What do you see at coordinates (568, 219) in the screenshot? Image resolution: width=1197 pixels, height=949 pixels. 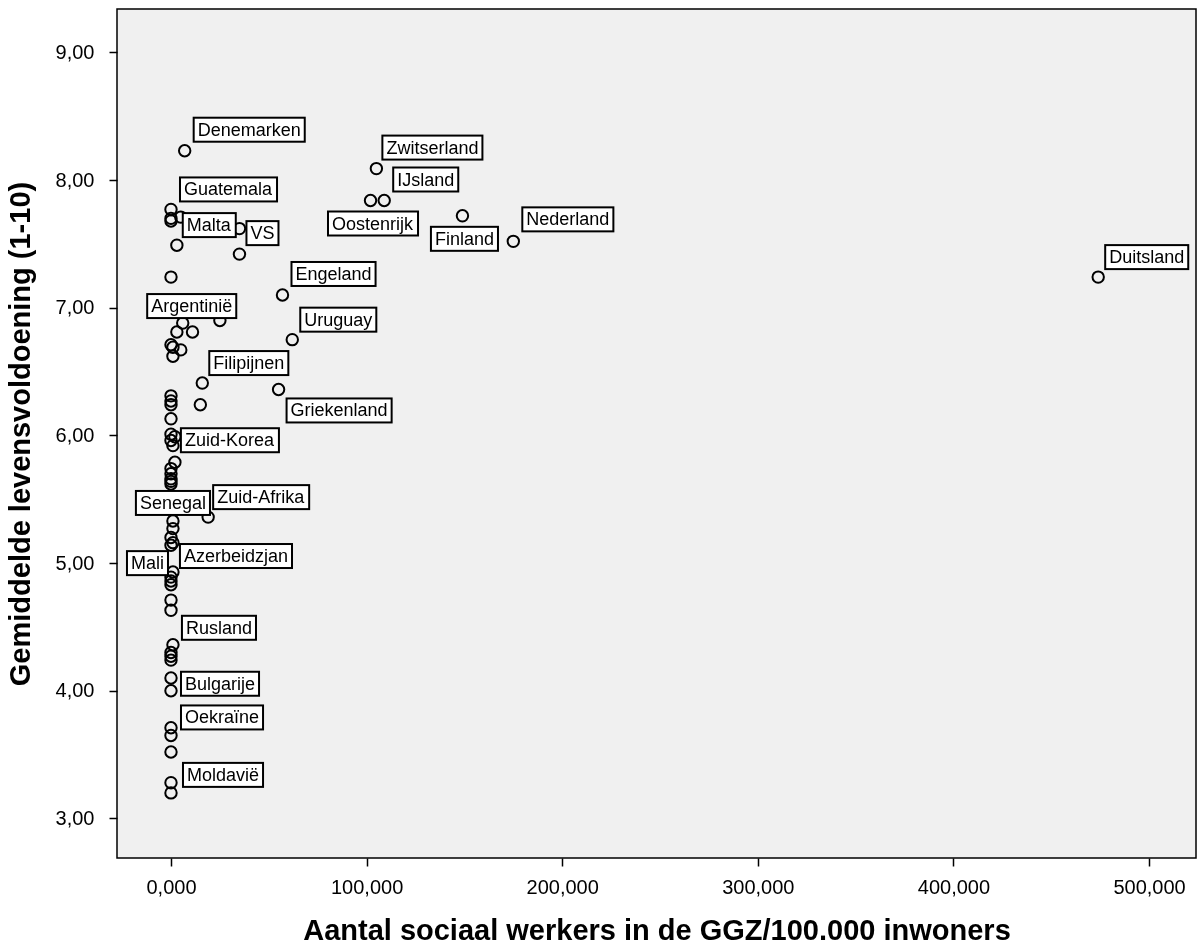 I see `annotation: Nederland` at bounding box center [568, 219].